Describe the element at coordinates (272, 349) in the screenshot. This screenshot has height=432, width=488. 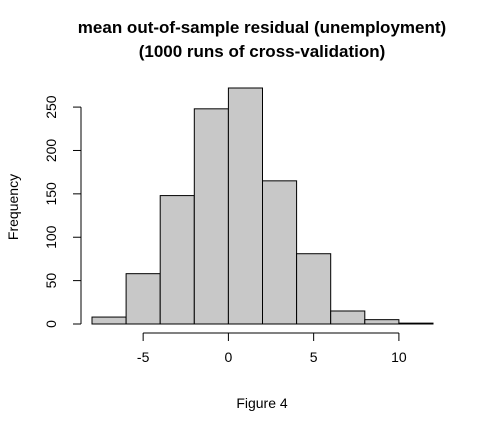
I see `x-axis: -5 0 5 10` at that location.